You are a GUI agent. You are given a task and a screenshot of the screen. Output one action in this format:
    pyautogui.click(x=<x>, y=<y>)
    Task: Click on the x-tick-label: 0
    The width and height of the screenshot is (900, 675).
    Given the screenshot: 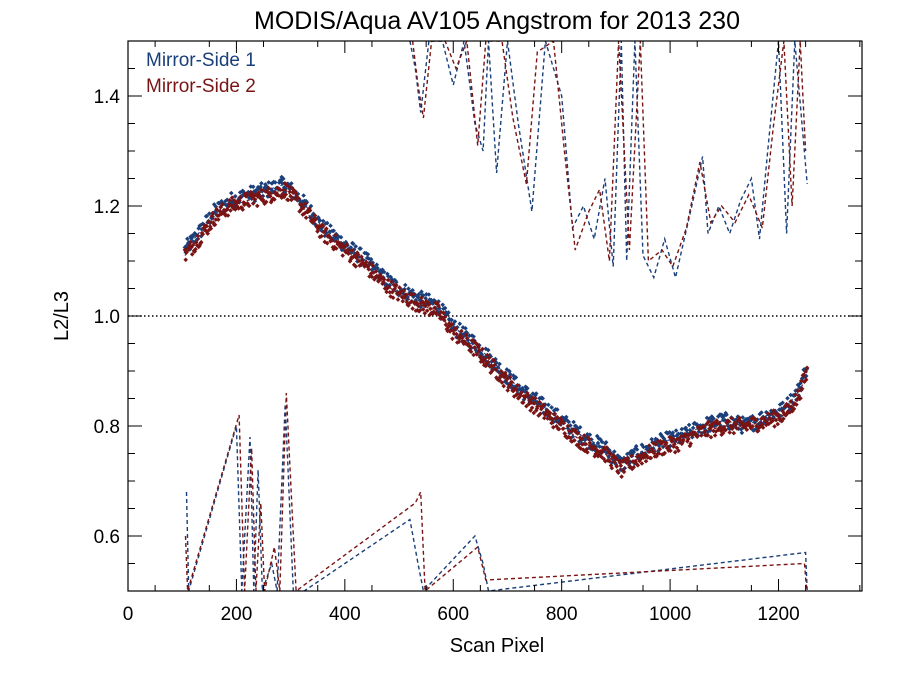 What is the action you would take?
    pyautogui.click(x=128, y=614)
    